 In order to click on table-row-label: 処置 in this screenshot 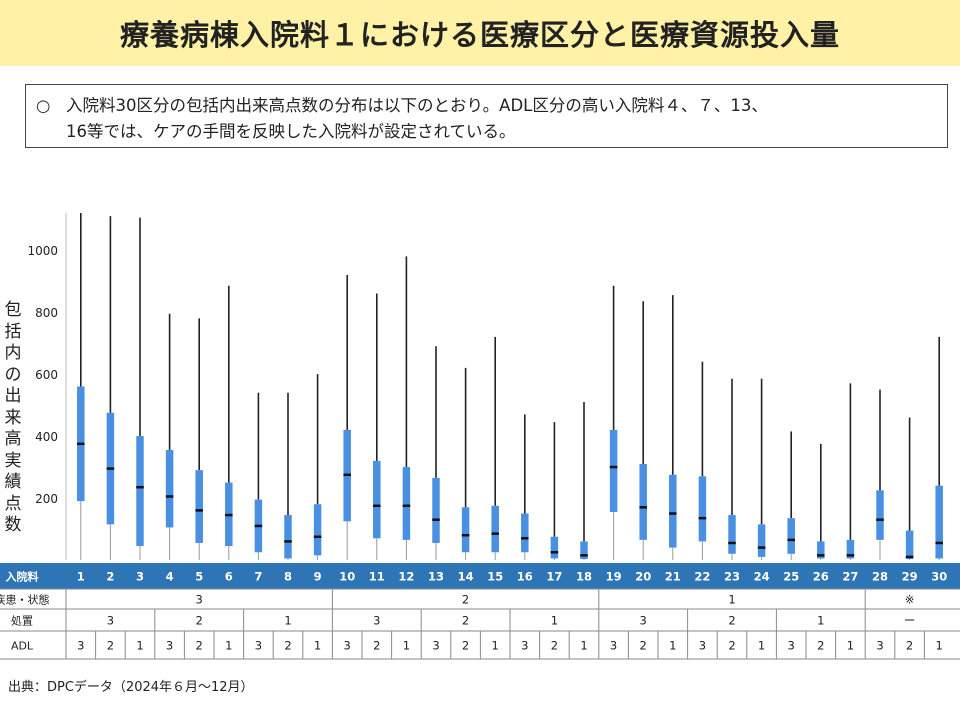, I will do `click(22, 621)`.